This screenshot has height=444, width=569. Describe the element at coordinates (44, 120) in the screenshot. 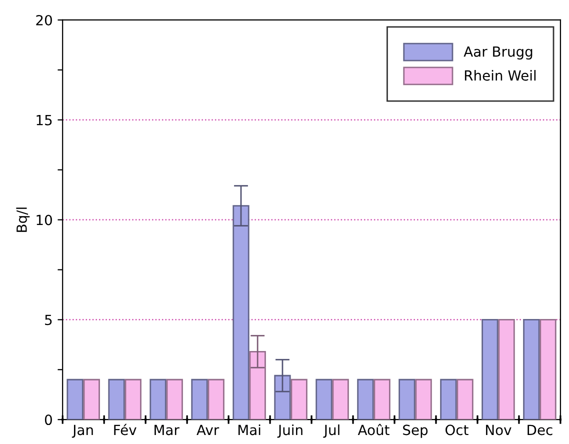

I see `y-tick-label: 15` at that location.